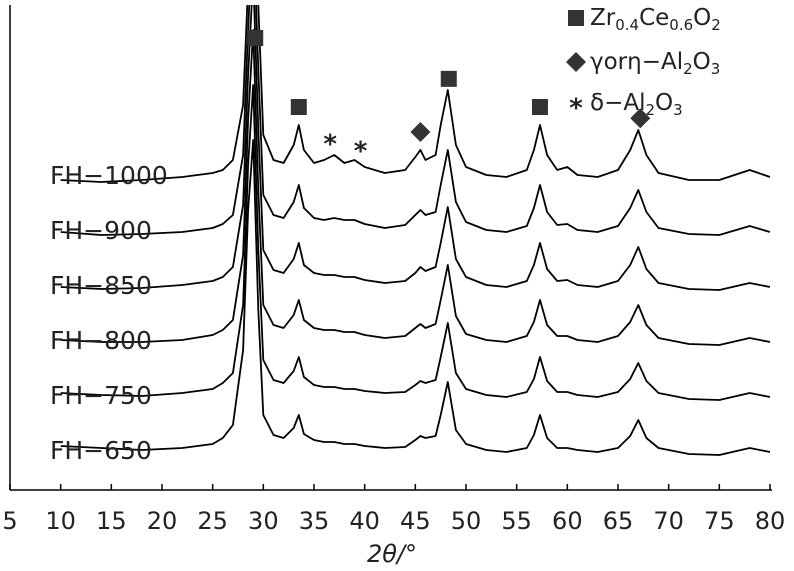  Describe the element at coordinates (162, 521) in the screenshot. I see `x-tick-label: 20` at that location.